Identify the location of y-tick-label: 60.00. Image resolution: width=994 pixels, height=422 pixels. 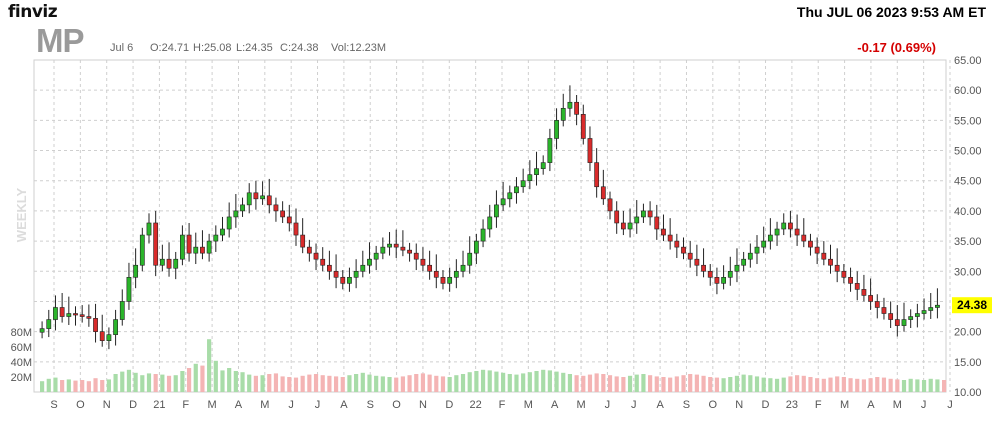
(968, 91).